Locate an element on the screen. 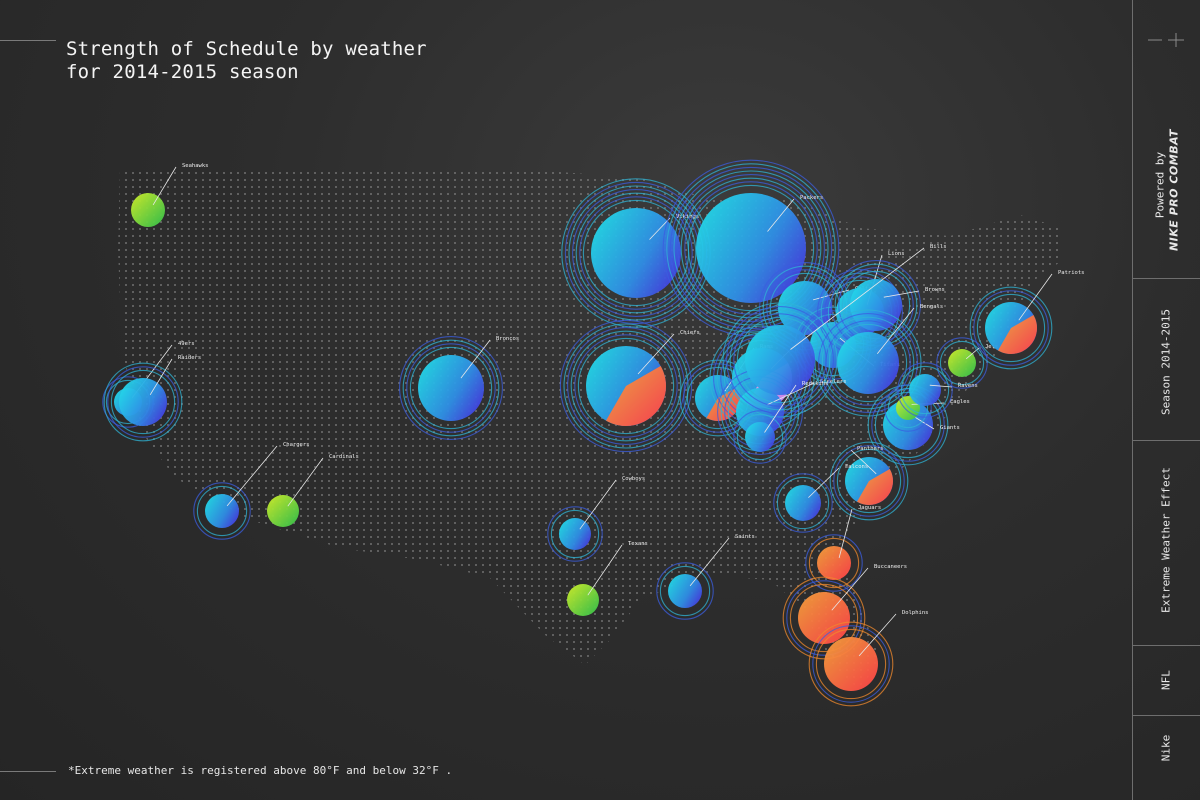  team-label-steelers: Steelers is located at coordinates (833, 382).